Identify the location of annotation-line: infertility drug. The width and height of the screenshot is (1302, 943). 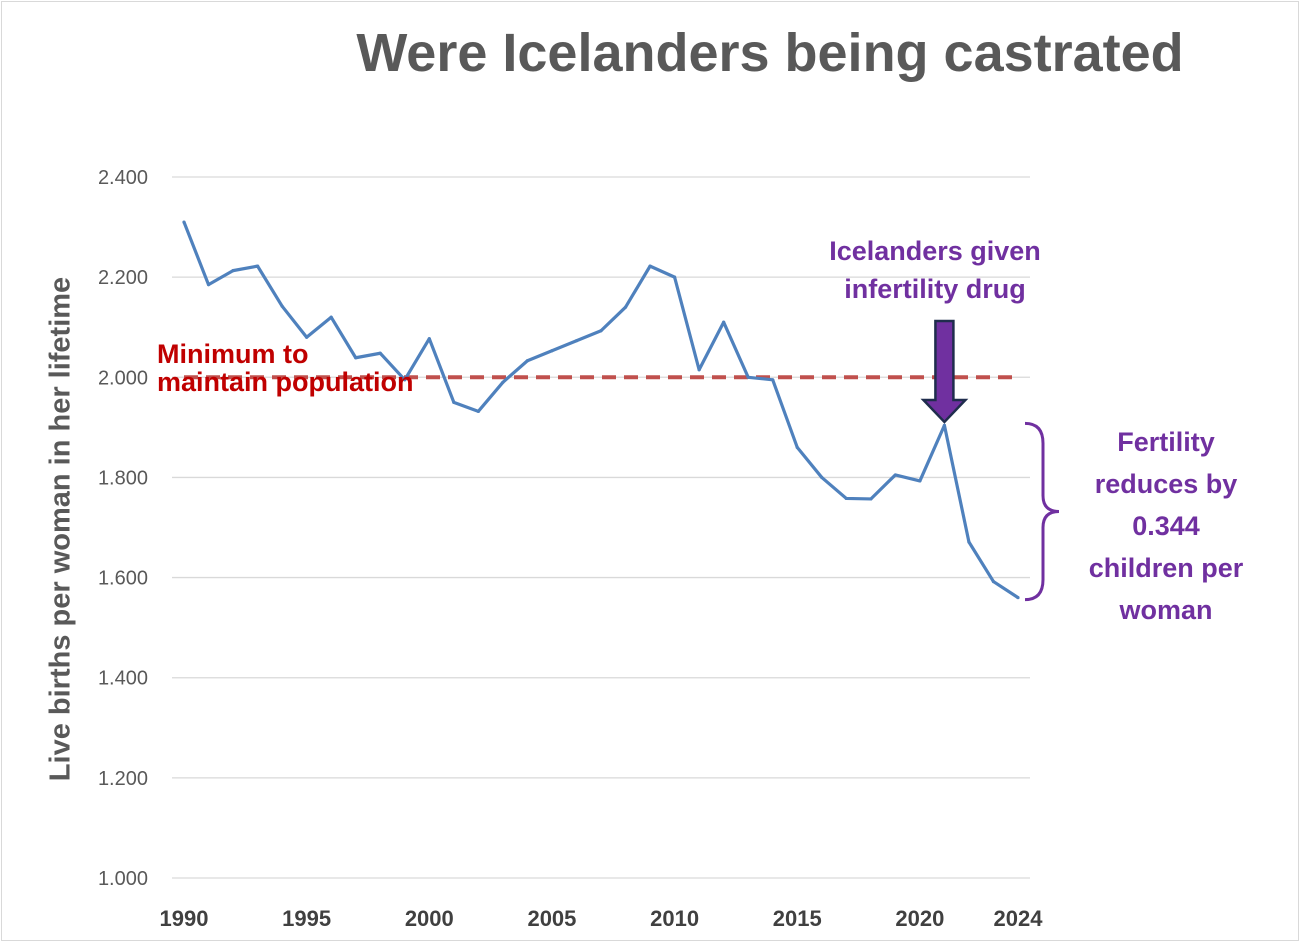
(935, 289).